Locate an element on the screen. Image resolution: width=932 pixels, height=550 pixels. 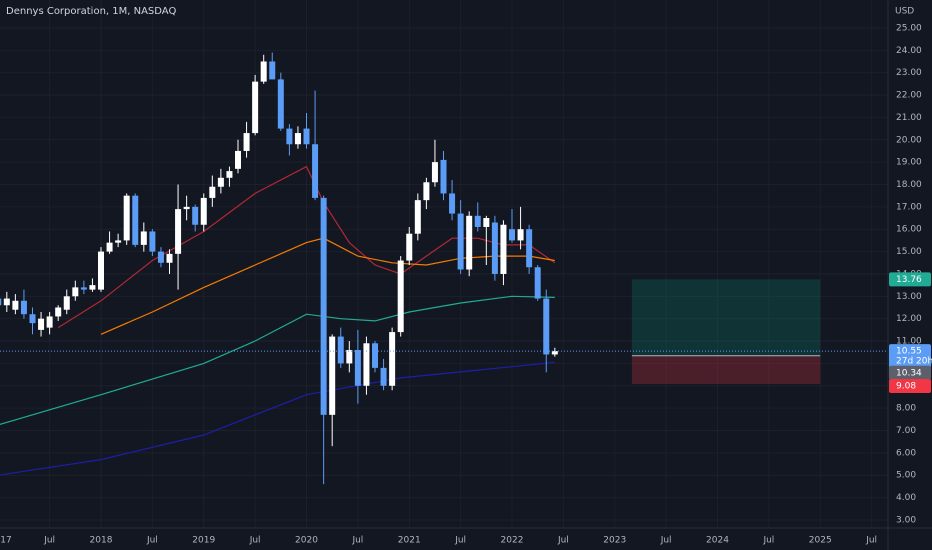
y-tick-label: 17.00 is located at coordinates (909, 207).